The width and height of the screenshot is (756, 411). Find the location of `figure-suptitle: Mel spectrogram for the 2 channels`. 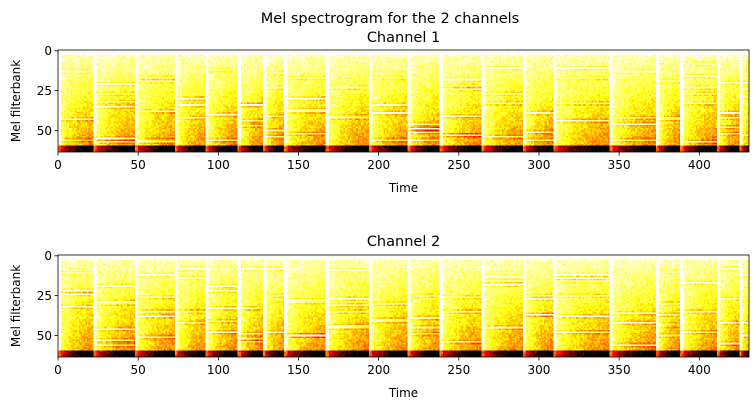

figure-suptitle: Mel spectrogram for the 2 channels is located at coordinates (390, 19).